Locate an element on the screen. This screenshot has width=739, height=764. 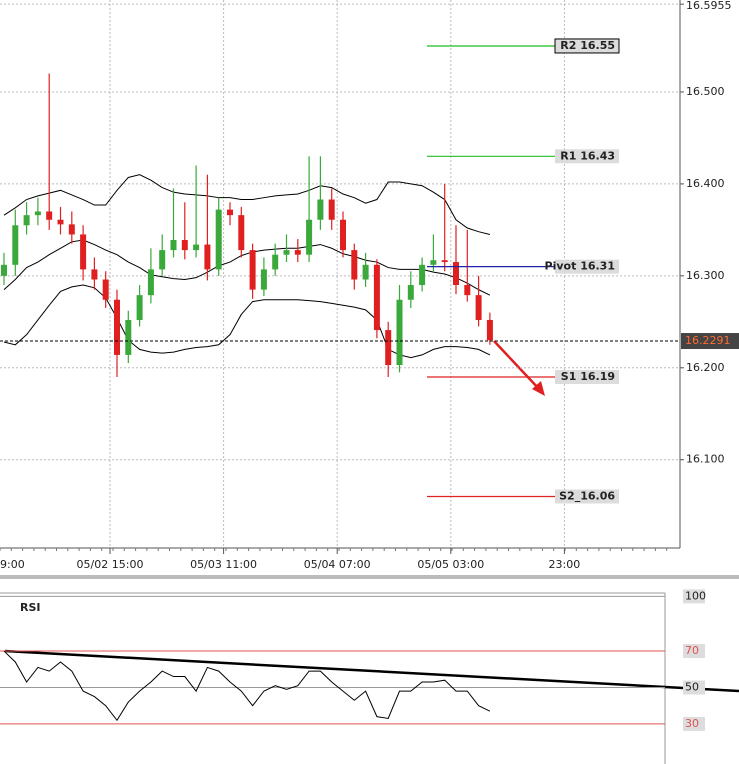
y-tick-label: 70 is located at coordinates (692, 650).